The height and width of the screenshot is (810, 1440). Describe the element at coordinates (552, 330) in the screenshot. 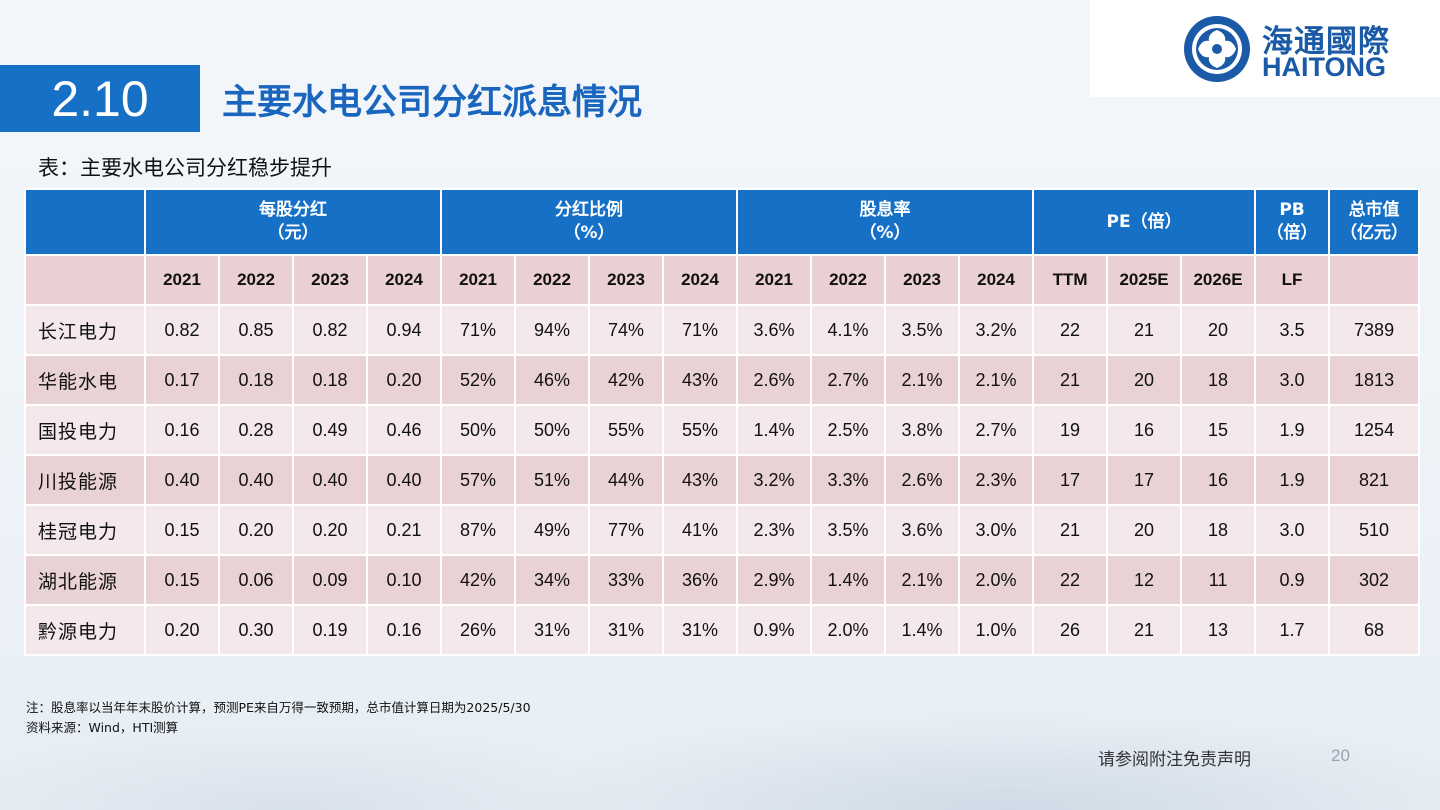

I see `table-cell: 94%` at that location.